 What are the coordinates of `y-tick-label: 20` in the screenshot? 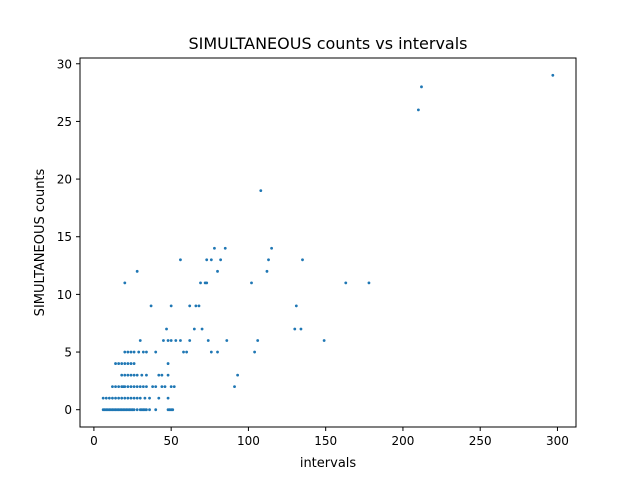 It's located at (64, 180).